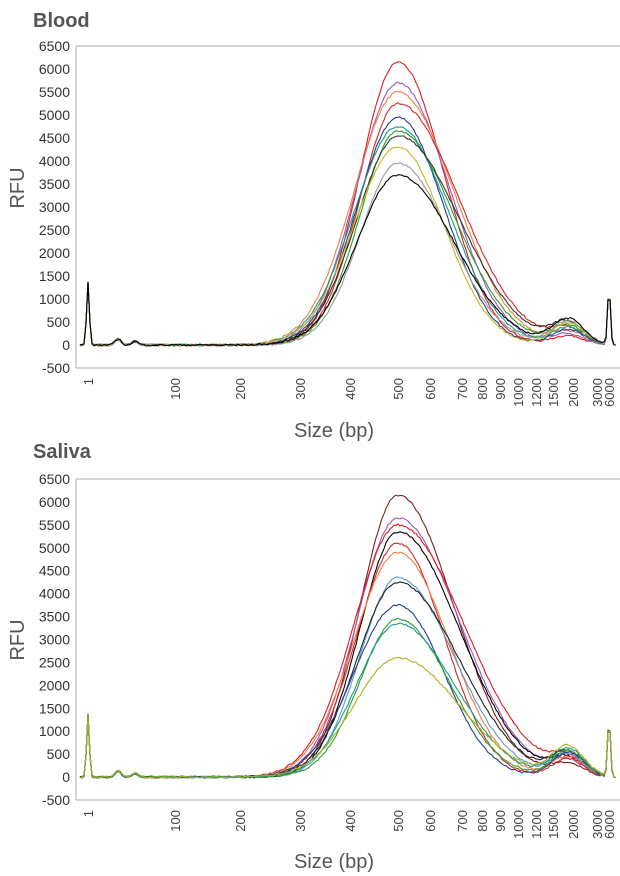 The width and height of the screenshot is (620, 876). What do you see at coordinates (347, 717) in the screenshot?
I see `trace-line` at bounding box center [347, 717].